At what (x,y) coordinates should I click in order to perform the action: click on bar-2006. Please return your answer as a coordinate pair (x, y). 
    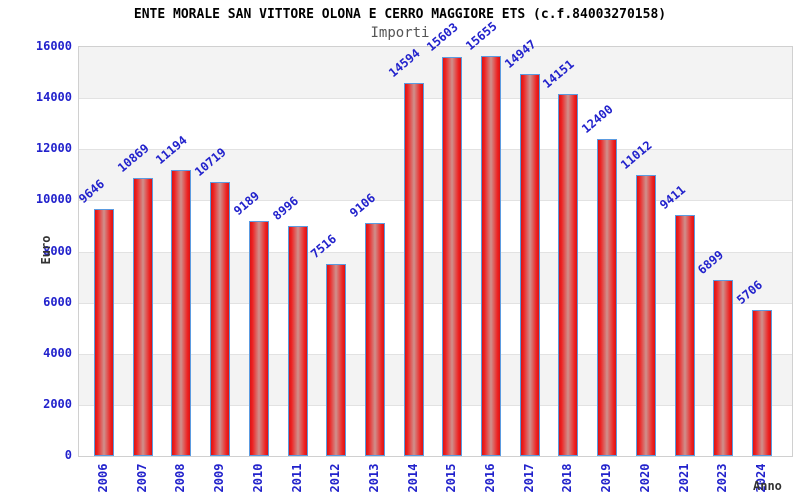
    Looking at the image, I should click on (104, 332).